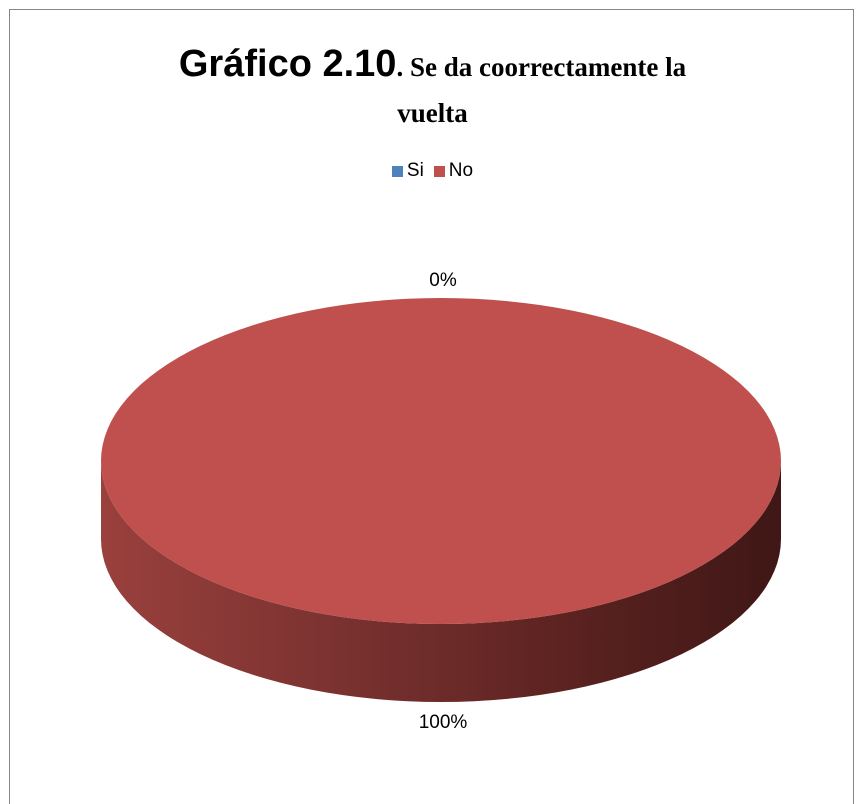 This screenshot has width=858, height=804. Describe the element at coordinates (443, 722) in the screenshot. I see `data-label-no: 100%` at that location.